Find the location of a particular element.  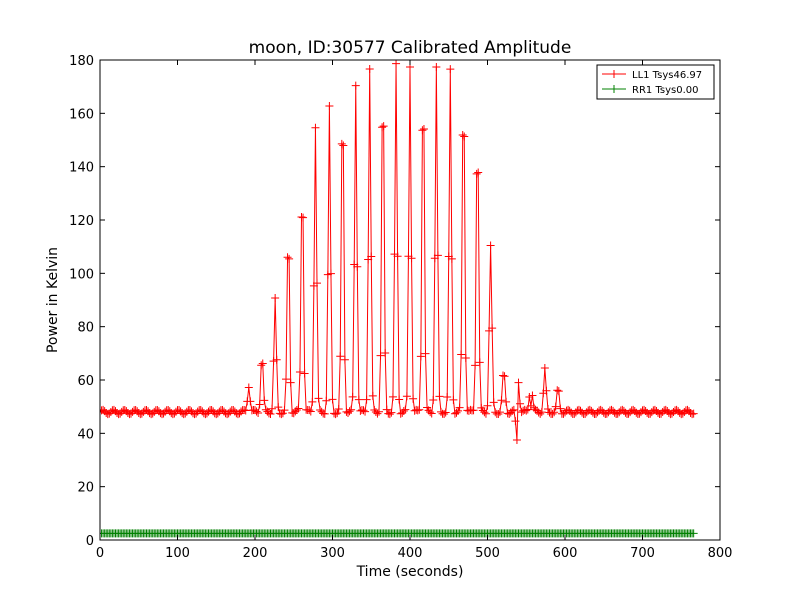

legend: LL1 Tsys46.97 RR1 Tsys0.00 is located at coordinates (655, 82).